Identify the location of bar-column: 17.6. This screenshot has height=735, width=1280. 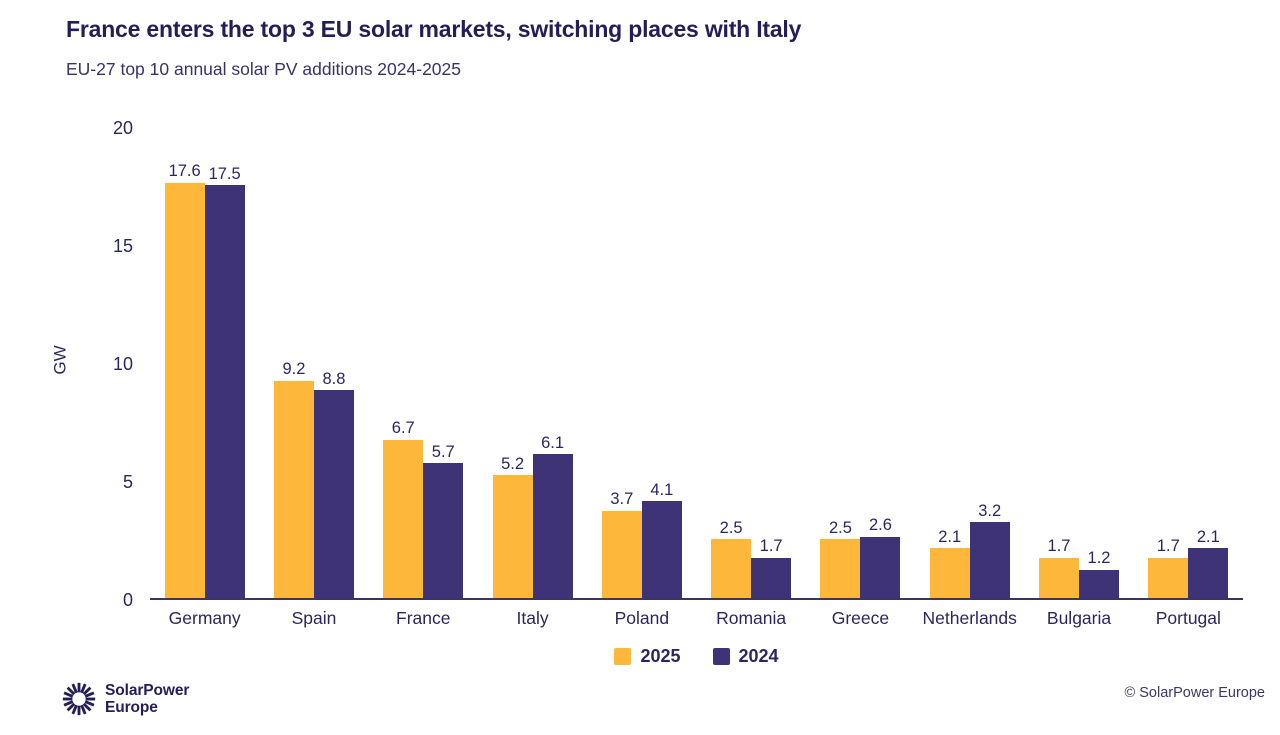
(184, 380).